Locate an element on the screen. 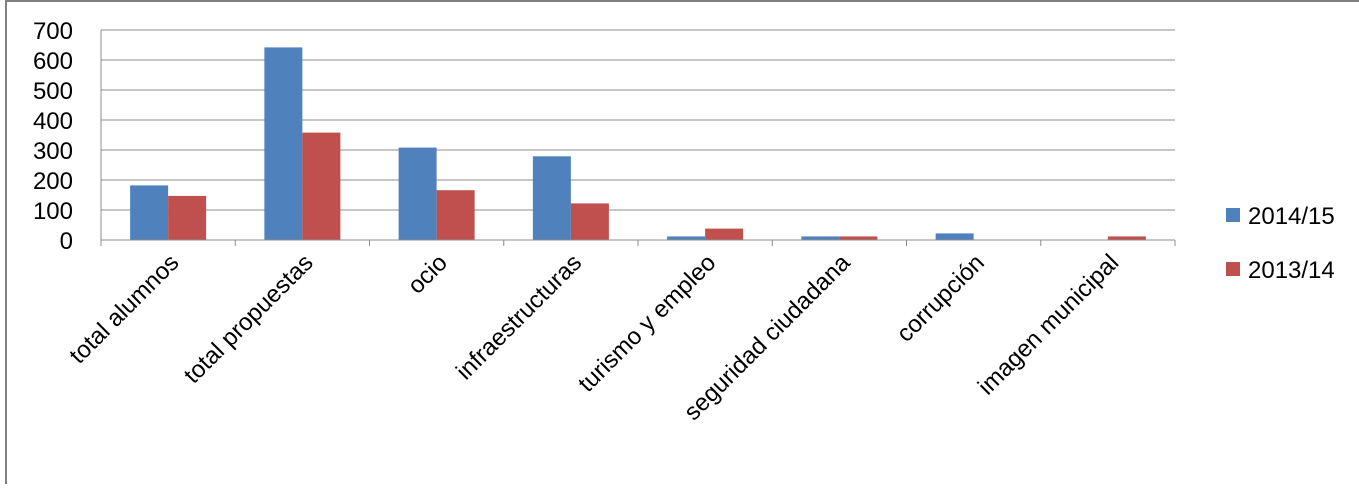  x-tick-label: corrupción is located at coordinates (941, 298).